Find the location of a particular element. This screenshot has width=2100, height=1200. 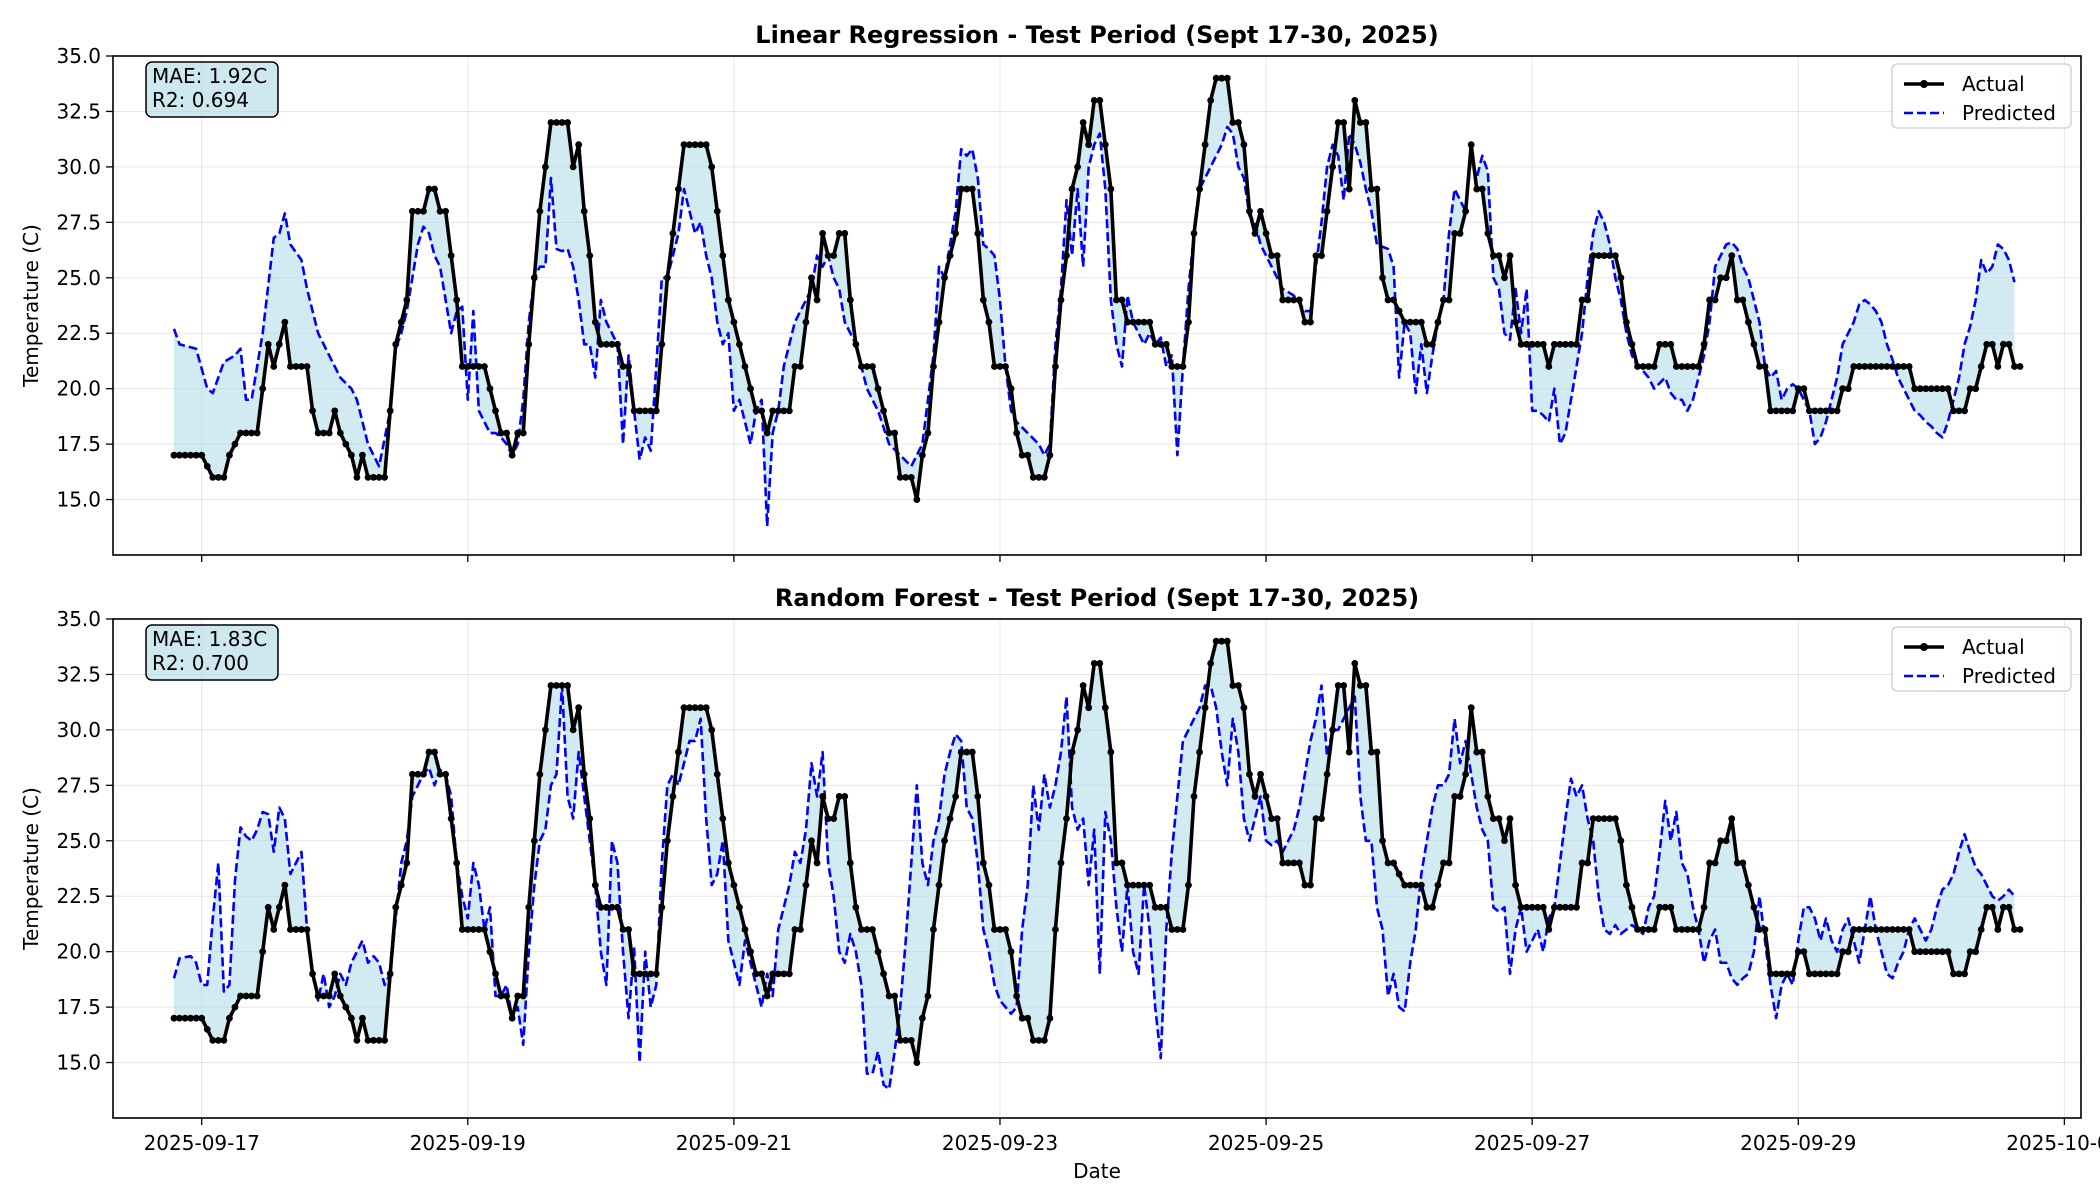

y-tick-label: 30.0 is located at coordinates (78, 730).